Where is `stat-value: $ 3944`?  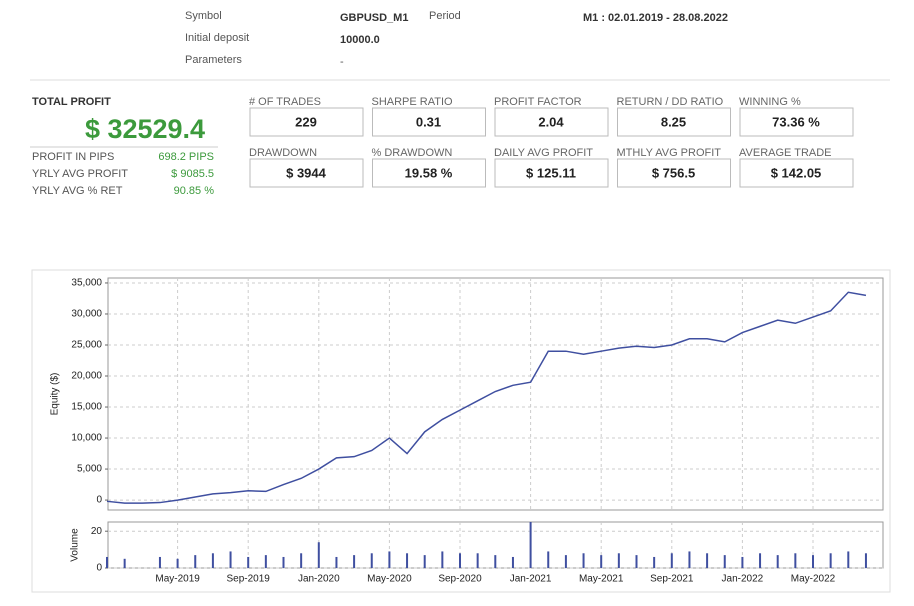
stat-value: $ 3944 is located at coordinates (306, 172).